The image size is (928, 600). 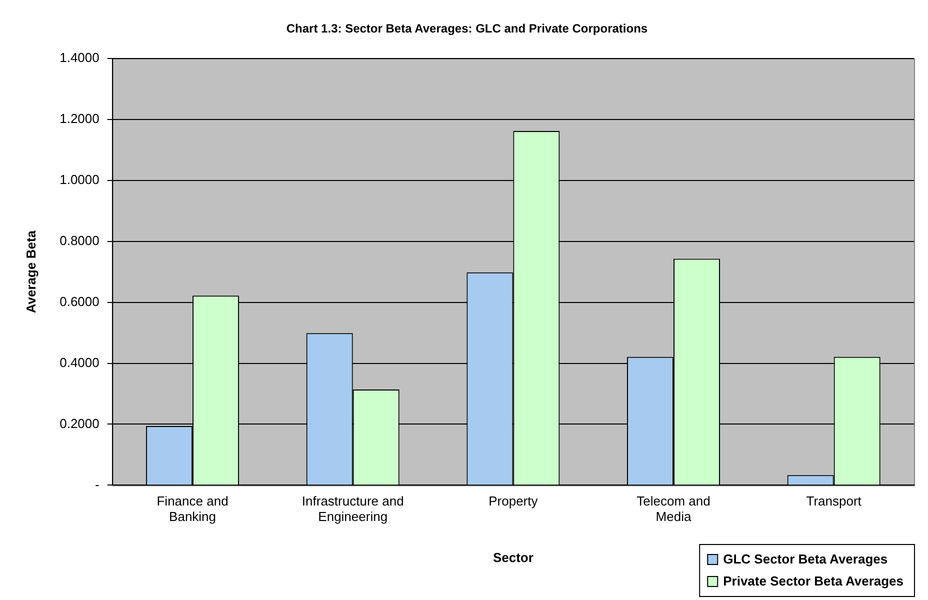 I want to click on y-tick-label: 0.4000, so click(x=80, y=362).